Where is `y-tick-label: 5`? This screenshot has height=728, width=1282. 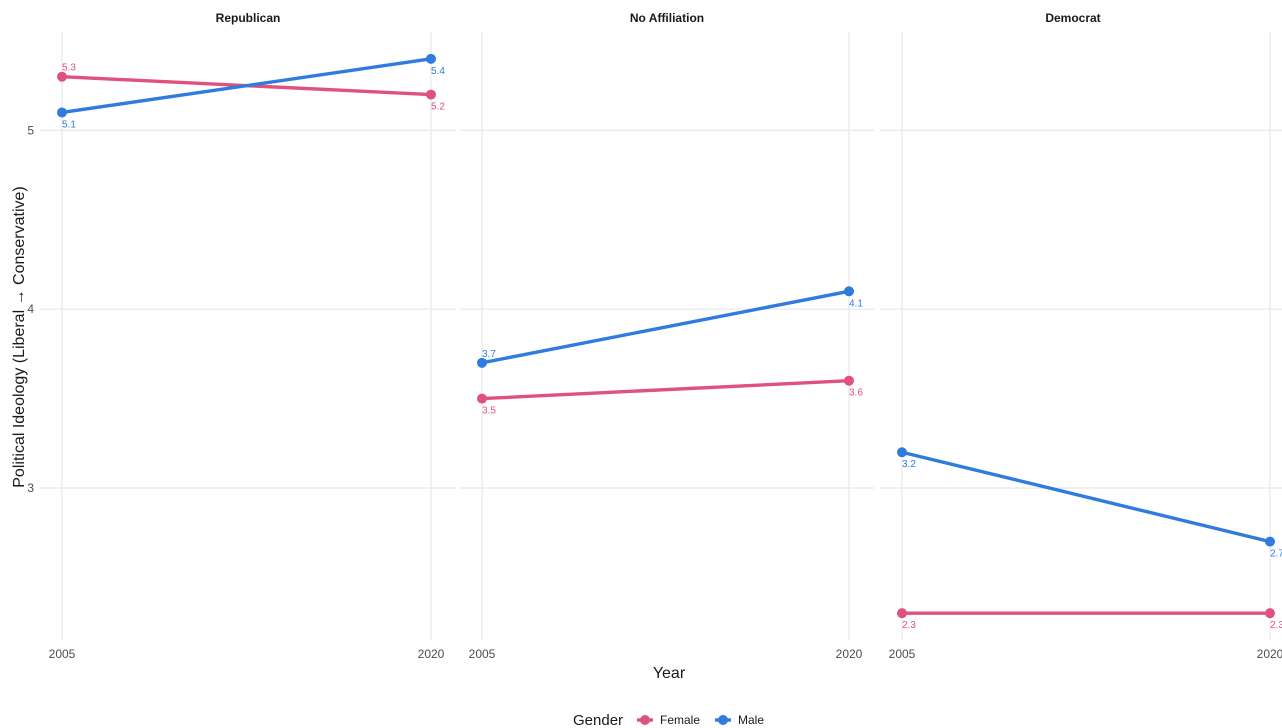
y-tick-label: 5 is located at coordinates (30, 130).